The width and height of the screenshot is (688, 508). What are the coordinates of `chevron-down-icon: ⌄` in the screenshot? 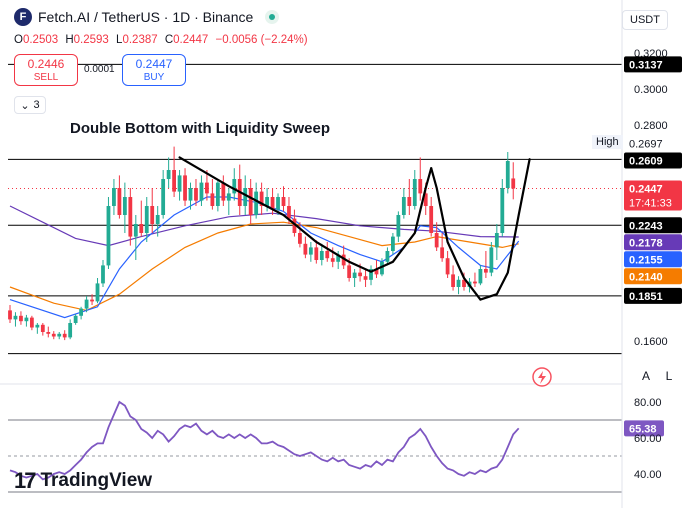 It's located at (25, 105).